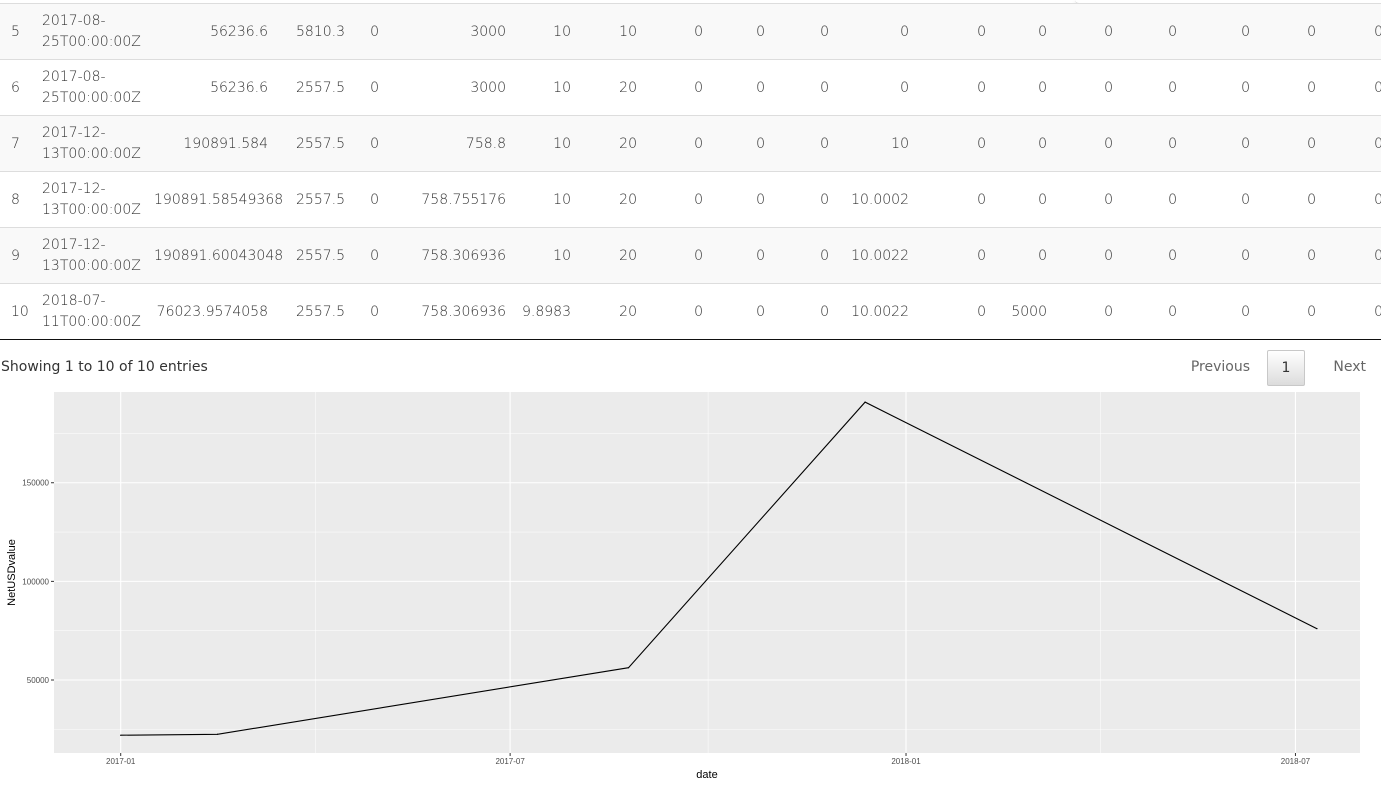 This screenshot has width=1381, height=785. What do you see at coordinates (211, 31) in the screenshot?
I see `table-cell-c1: 56236.6` at bounding box center [211, 31].